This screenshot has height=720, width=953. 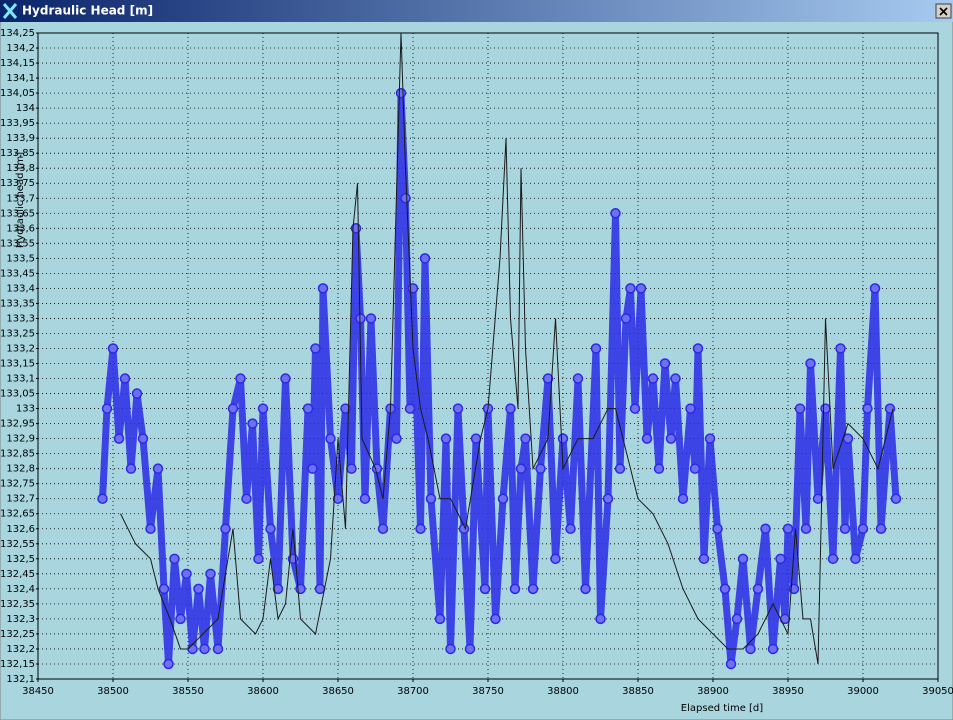 I want to click on y-tick-label: 132,3, so click(x=20, y=619).